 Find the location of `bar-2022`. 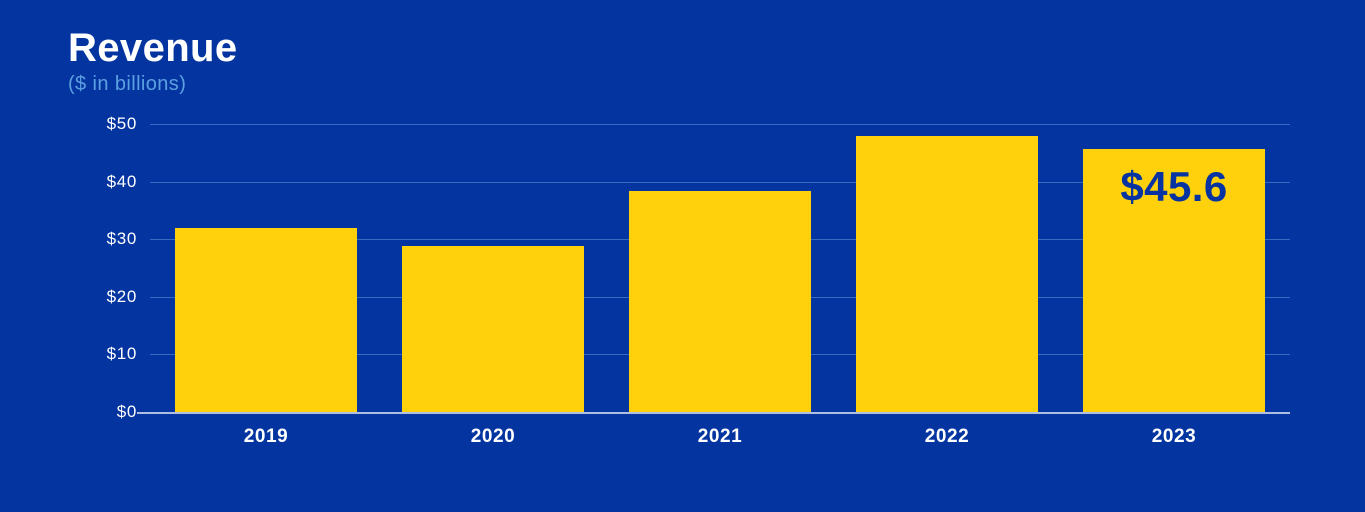

bar-2022 is located at coordinates (947, 274).